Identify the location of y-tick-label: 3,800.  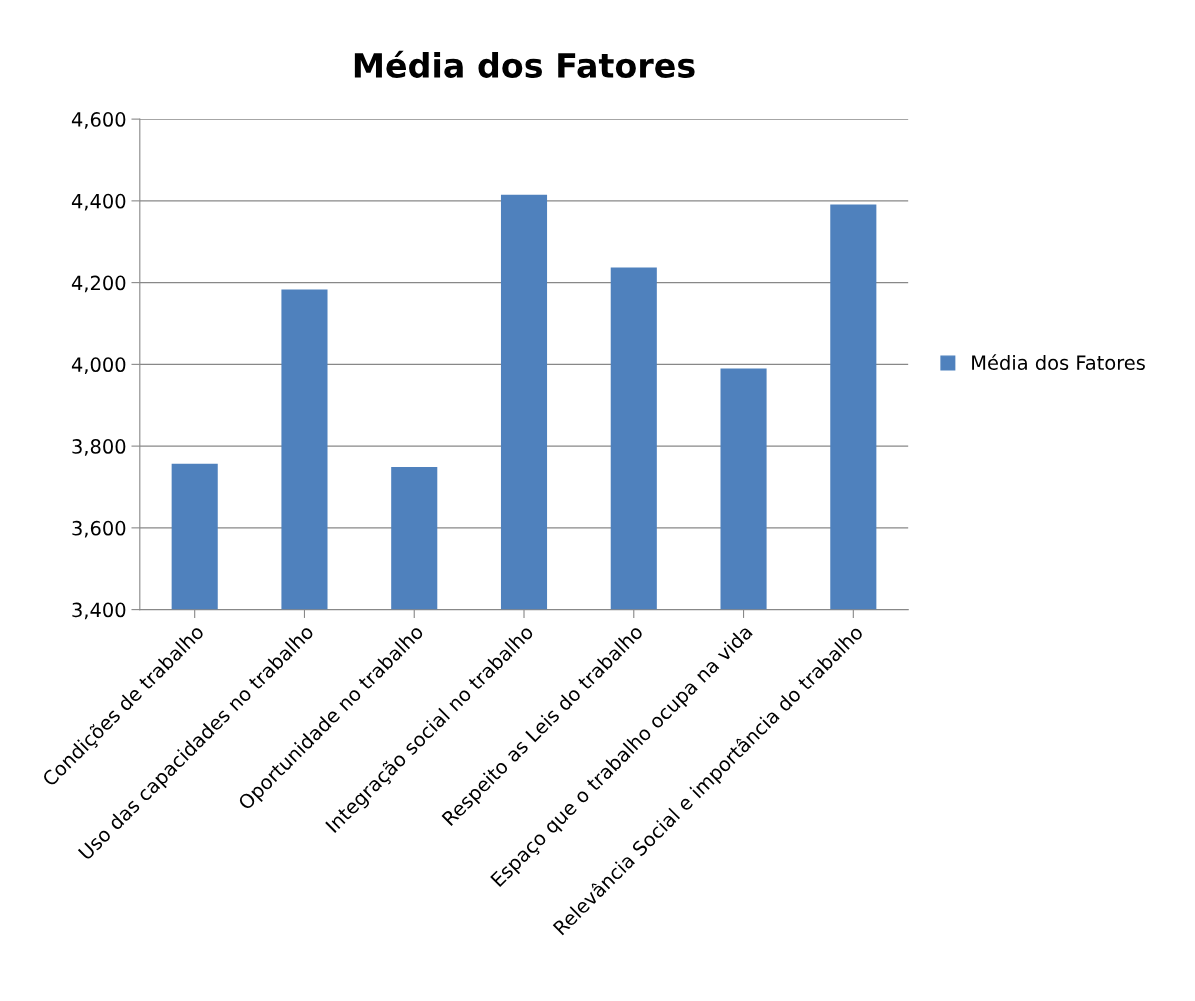
(99, 447).